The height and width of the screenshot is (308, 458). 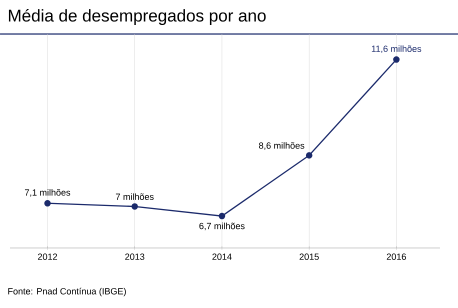 I want to click on data-label: 11,6 milhões, so click(x=397, y=49).